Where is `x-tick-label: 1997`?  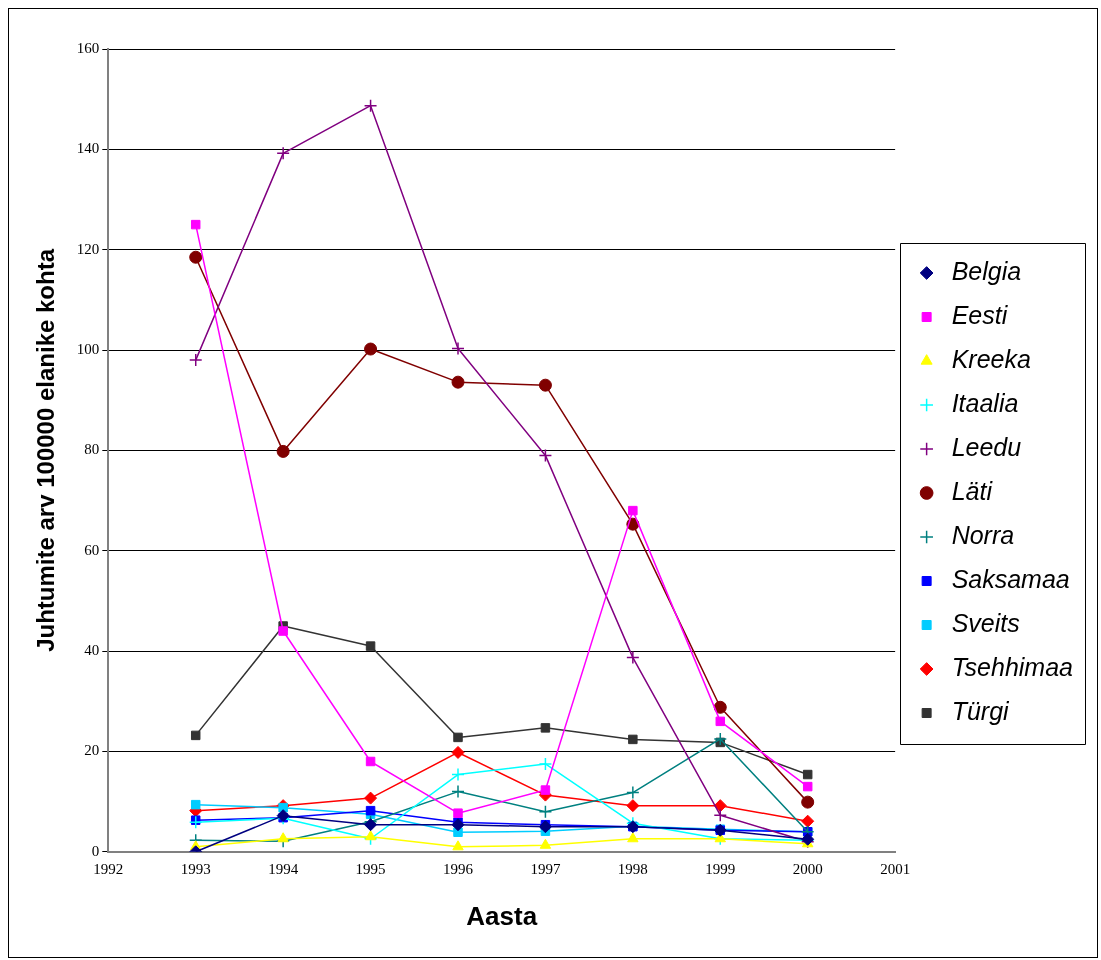
x-tick-label: 1997 is located at coordinates (545, 868).